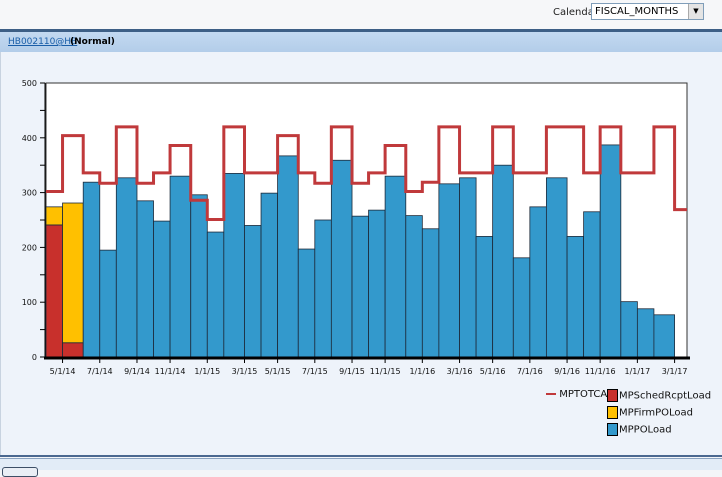 The width and height of the screenshot is (722, 477). What do you see at coordinates (170, 371) in the screenshot?
I see `x-tick-label: 11/1/14` at bounding box center [170, 371].